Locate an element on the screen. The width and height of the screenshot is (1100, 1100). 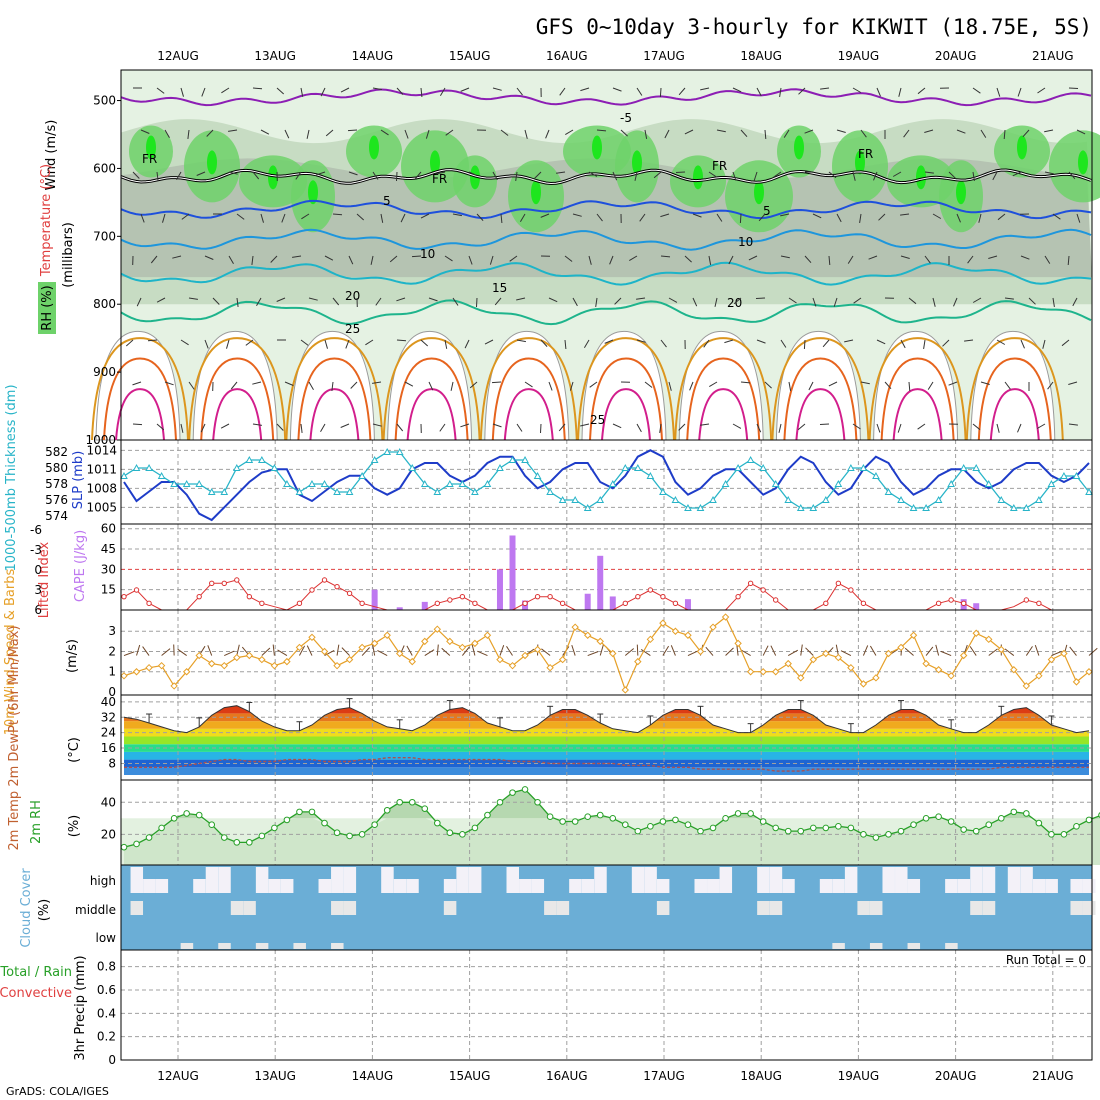
freezing-level-contour-inner is located at coordinates (606, 177).